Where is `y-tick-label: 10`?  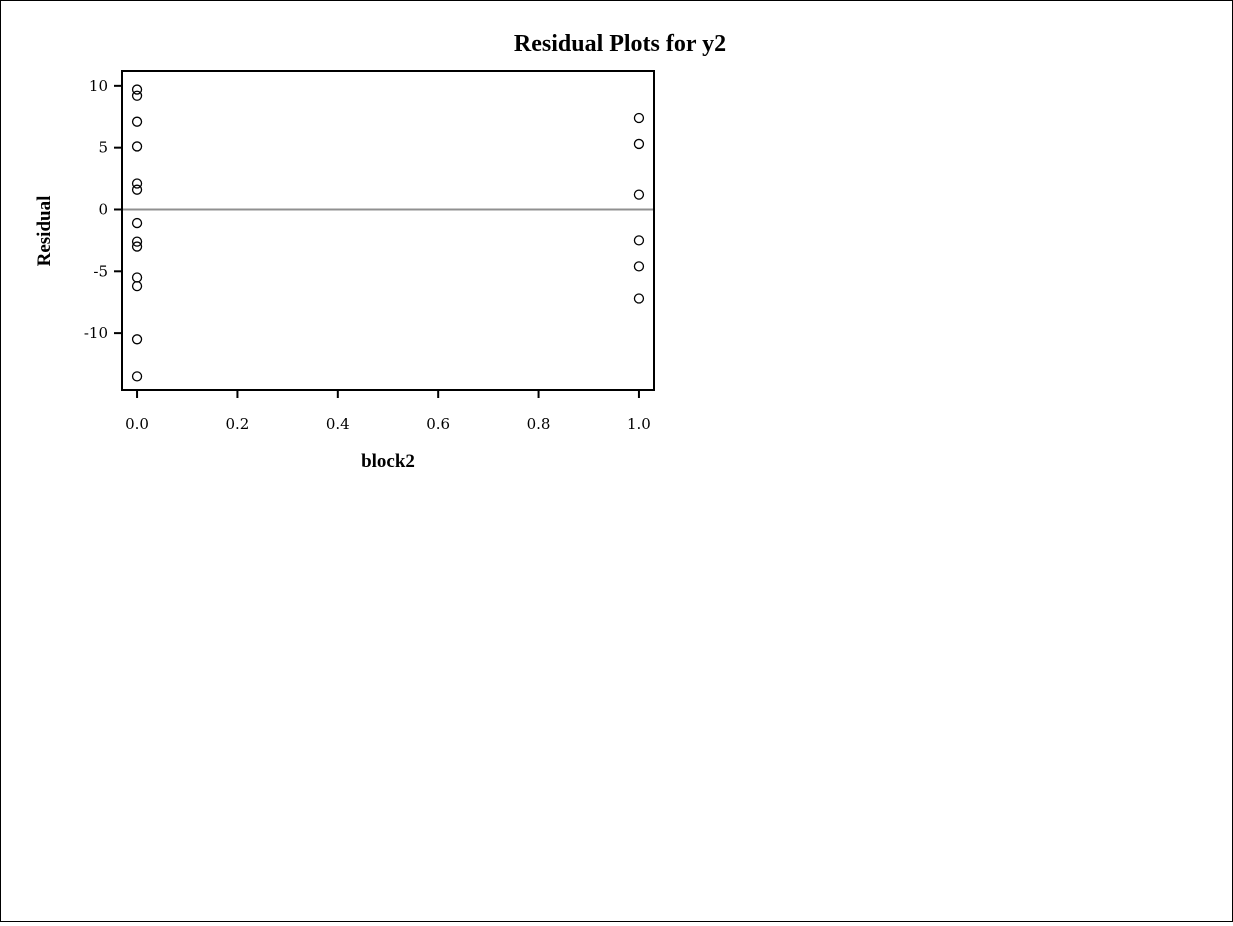 y-tick-label: 10 is located at coordinates (98, 86).